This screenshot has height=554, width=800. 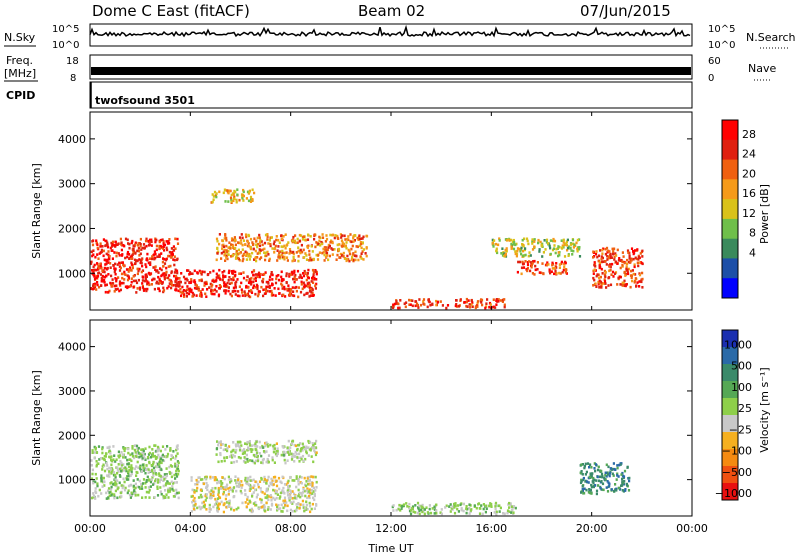 What do you see at coordinates (73, 78) in the screenshot?
I see `freq-left-tick-bottom: 8` at bounding box center [73, 78].